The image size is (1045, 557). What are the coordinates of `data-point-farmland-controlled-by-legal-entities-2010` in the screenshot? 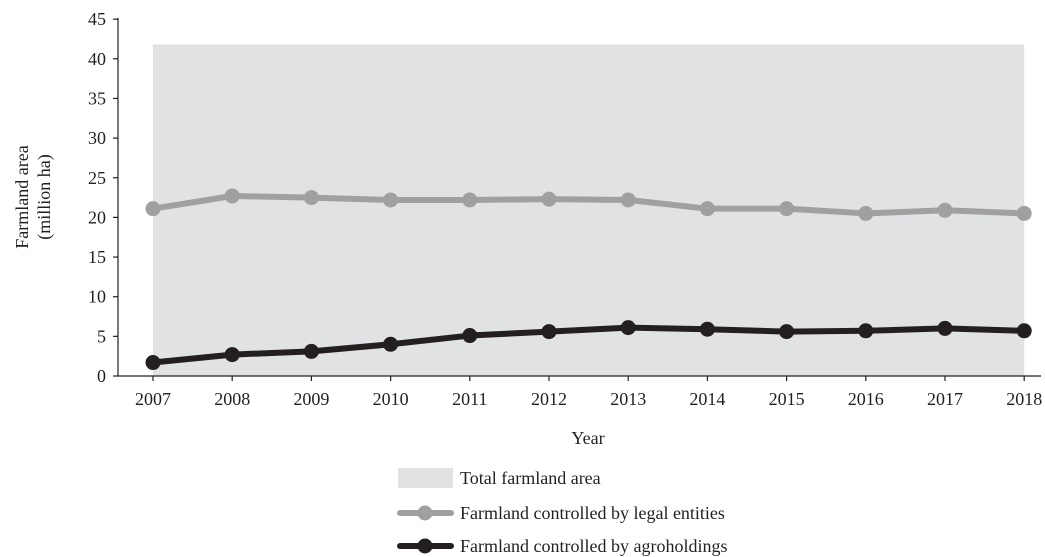 It's located at (391, 200).